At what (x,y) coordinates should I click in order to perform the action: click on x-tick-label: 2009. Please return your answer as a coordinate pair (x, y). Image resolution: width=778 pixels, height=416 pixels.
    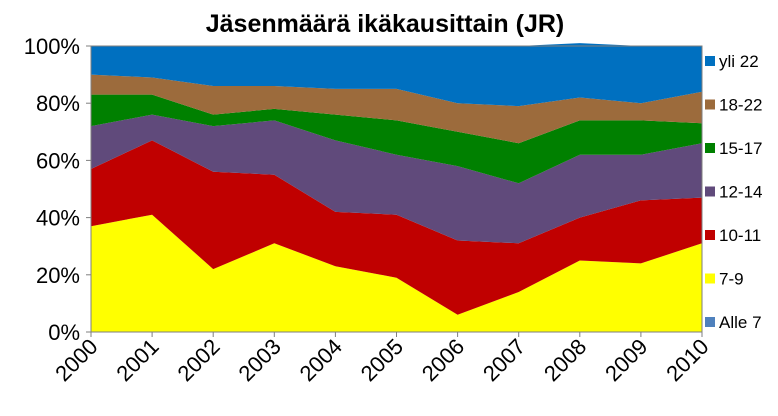
    Looking at the image, I should click on (626, 360).